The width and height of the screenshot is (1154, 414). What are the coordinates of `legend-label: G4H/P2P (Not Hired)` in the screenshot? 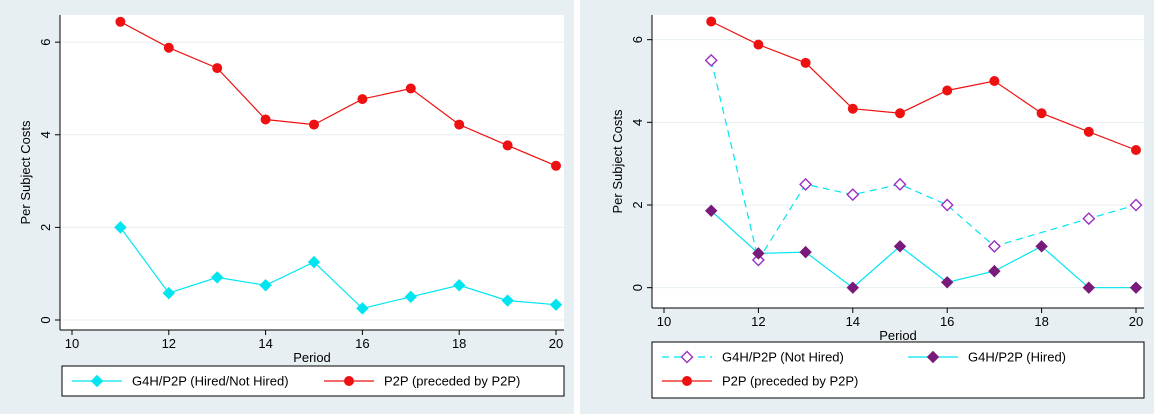 It's located at (783, 357).